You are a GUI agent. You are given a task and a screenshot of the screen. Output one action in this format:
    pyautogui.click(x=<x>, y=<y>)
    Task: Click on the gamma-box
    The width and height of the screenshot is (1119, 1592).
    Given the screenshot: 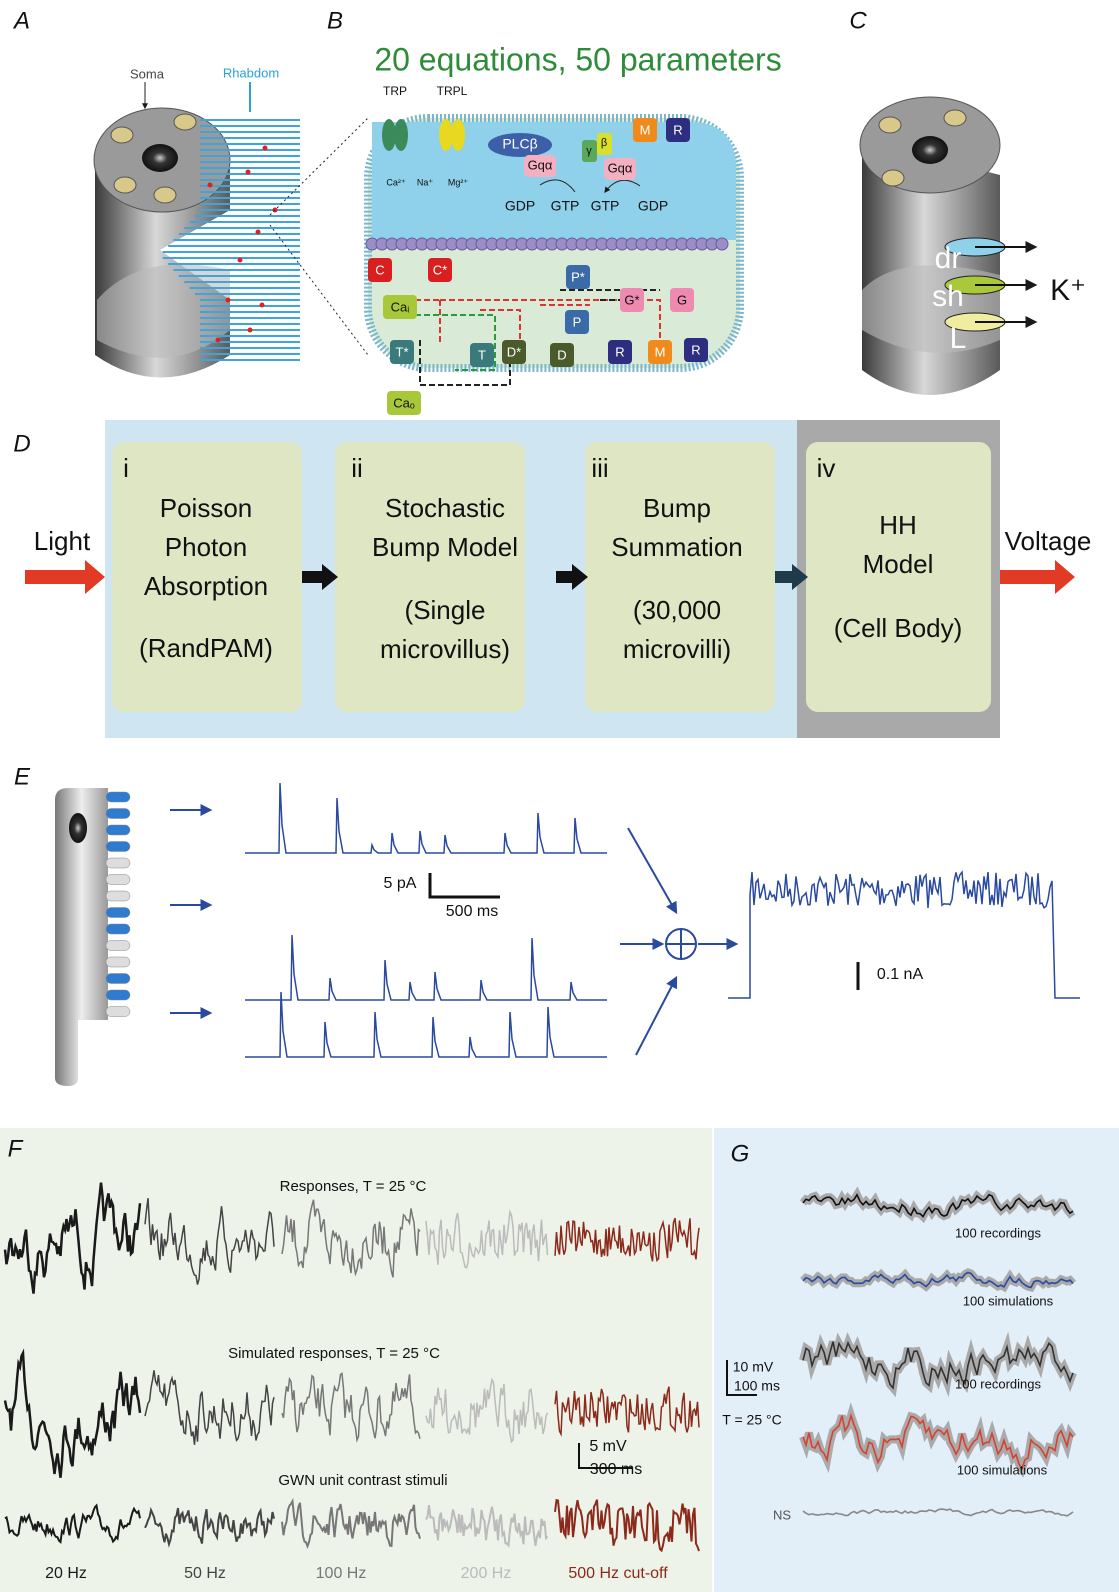 What is the action you would take?
    pyautogui.click(x=589, y=151)
    